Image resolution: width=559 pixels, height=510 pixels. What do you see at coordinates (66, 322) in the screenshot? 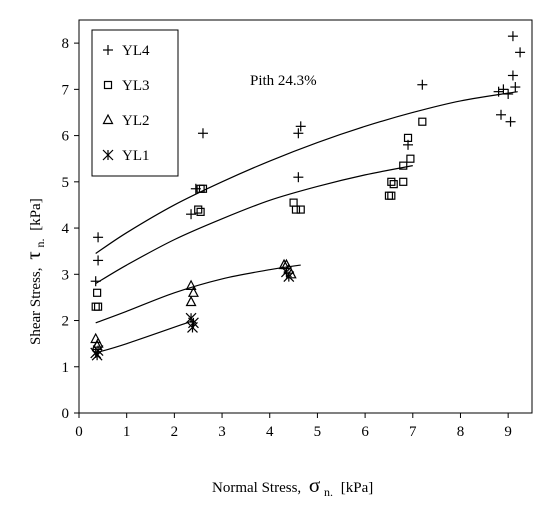
I see `y-tick-label: 2` at bounding box center [66, 322].